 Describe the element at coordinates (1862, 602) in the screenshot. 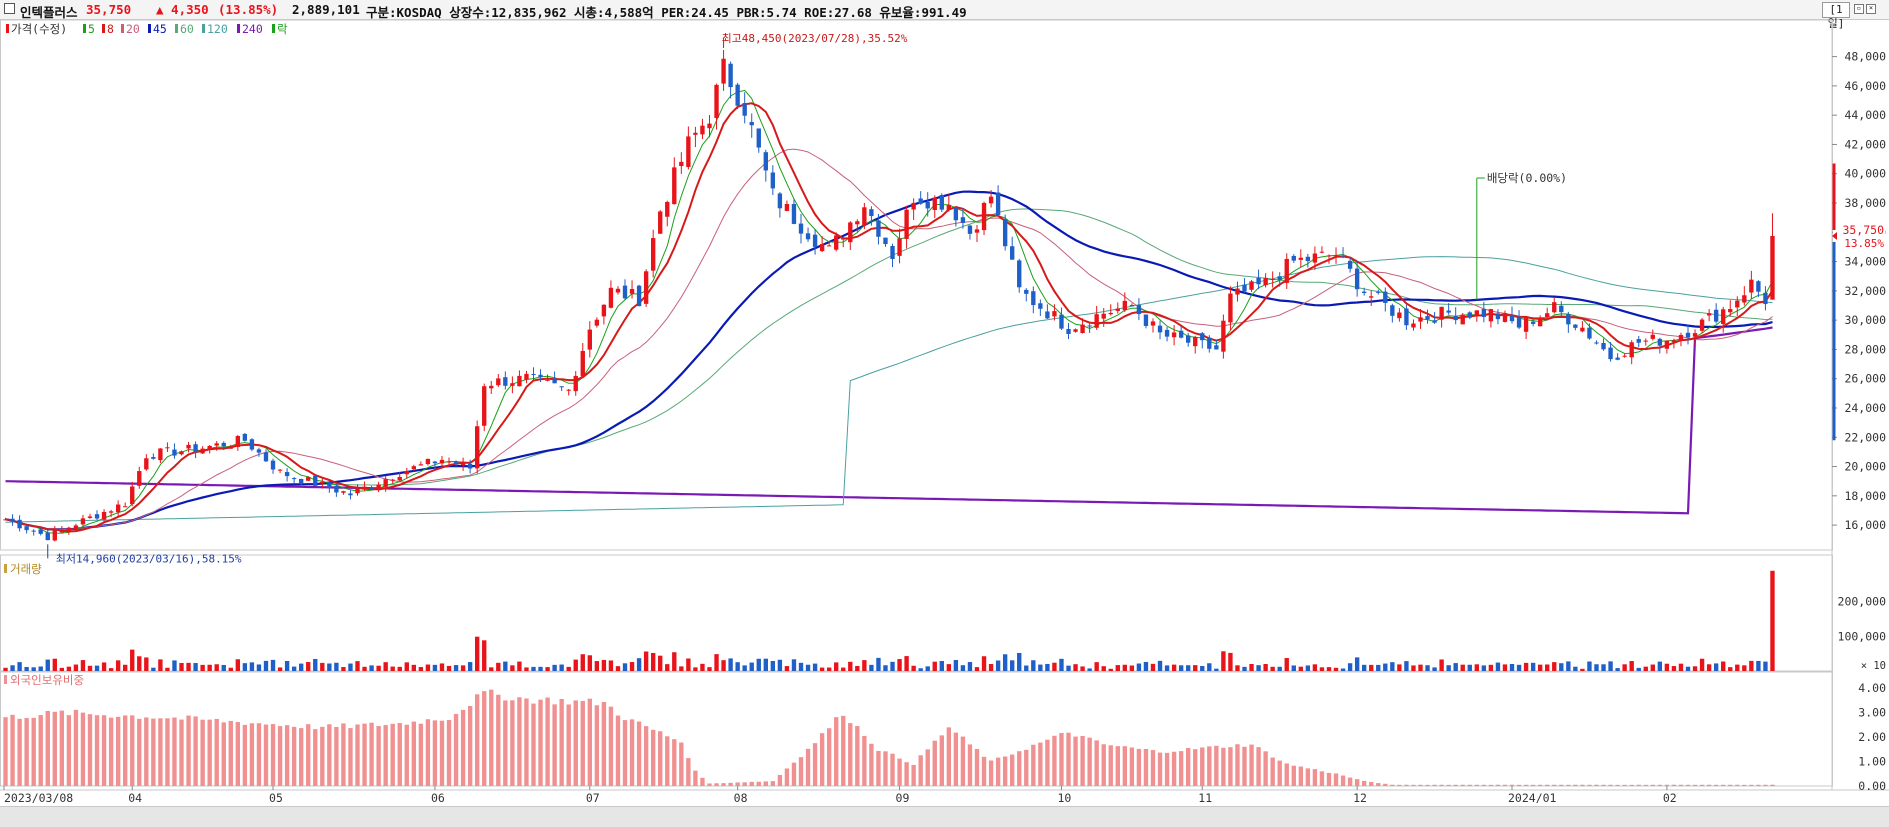

I see `volume-tick-label: 200,000` at that location.